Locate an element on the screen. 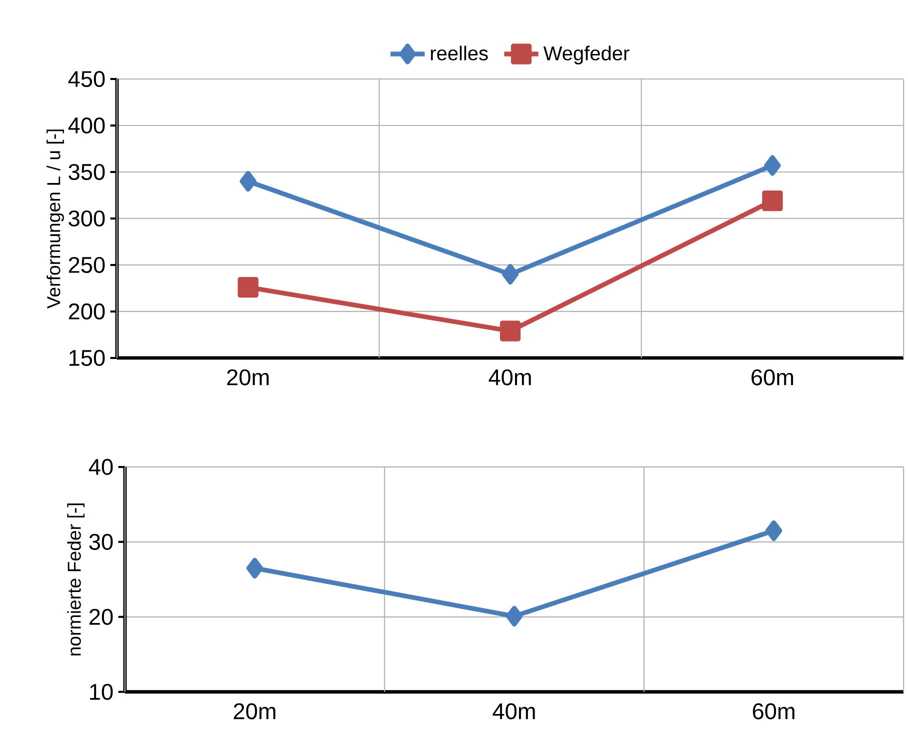 The image size is (908, 740). y-axis-title: Verformungen L / u [-] is located at coordinates (55, 219).